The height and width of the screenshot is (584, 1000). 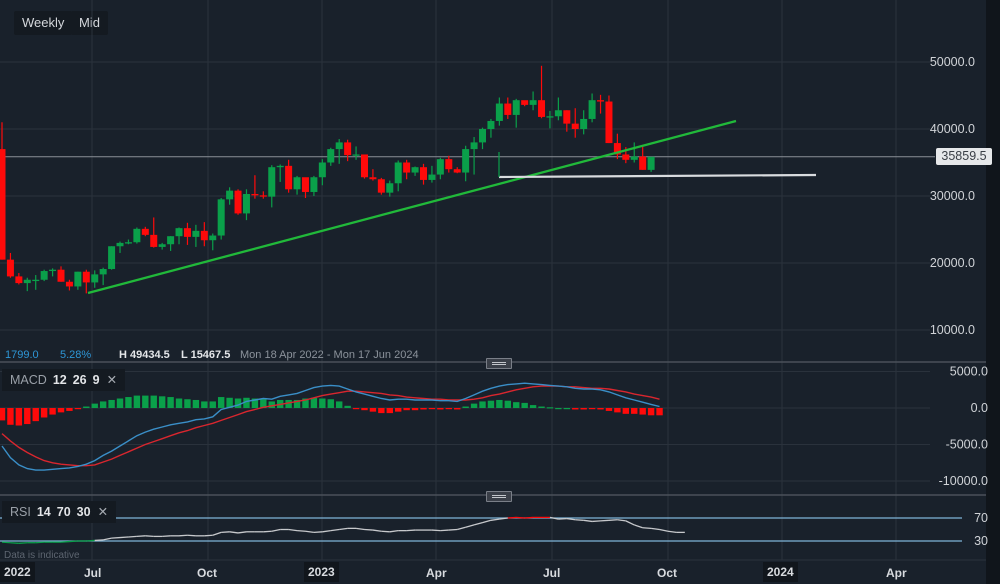 What do you see at coordinates (667, 573) in the screenshot?
I see `x-label-oct-2023: Oct` at bounding box center [667, 573].